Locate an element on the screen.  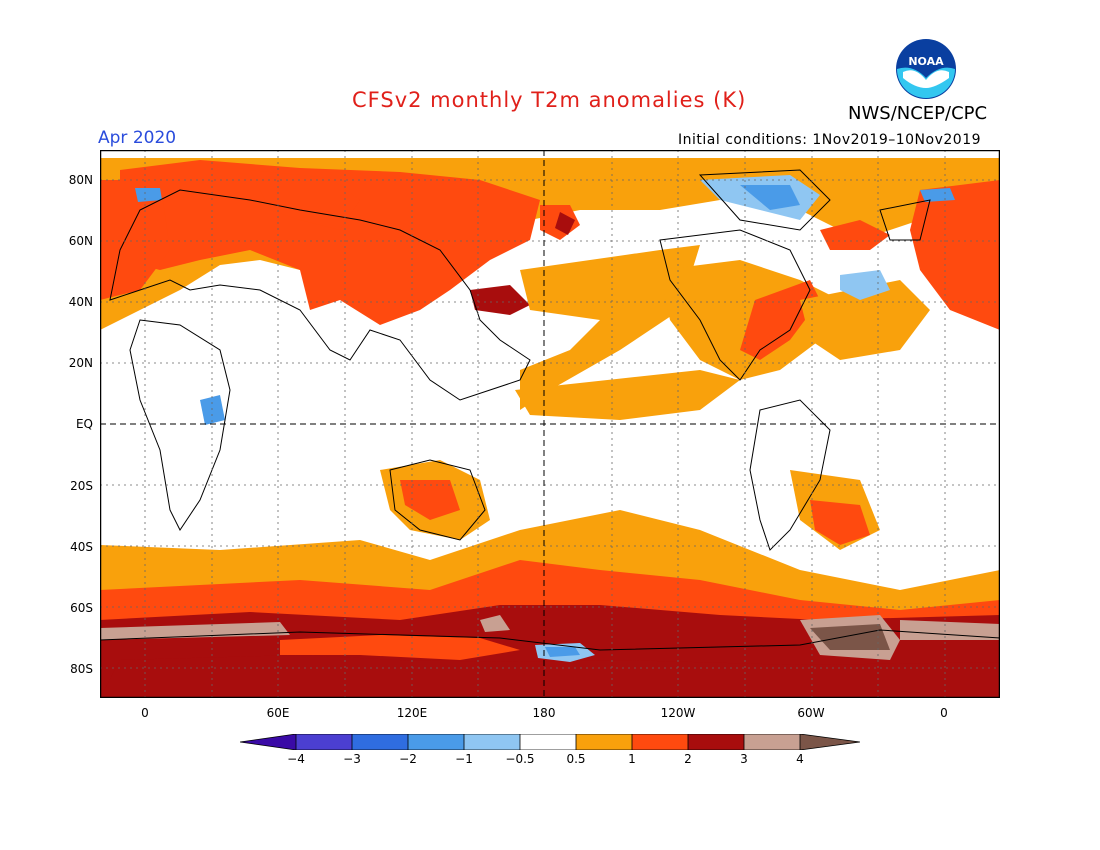
cool-core-canada is located at coordinates (770, 197).